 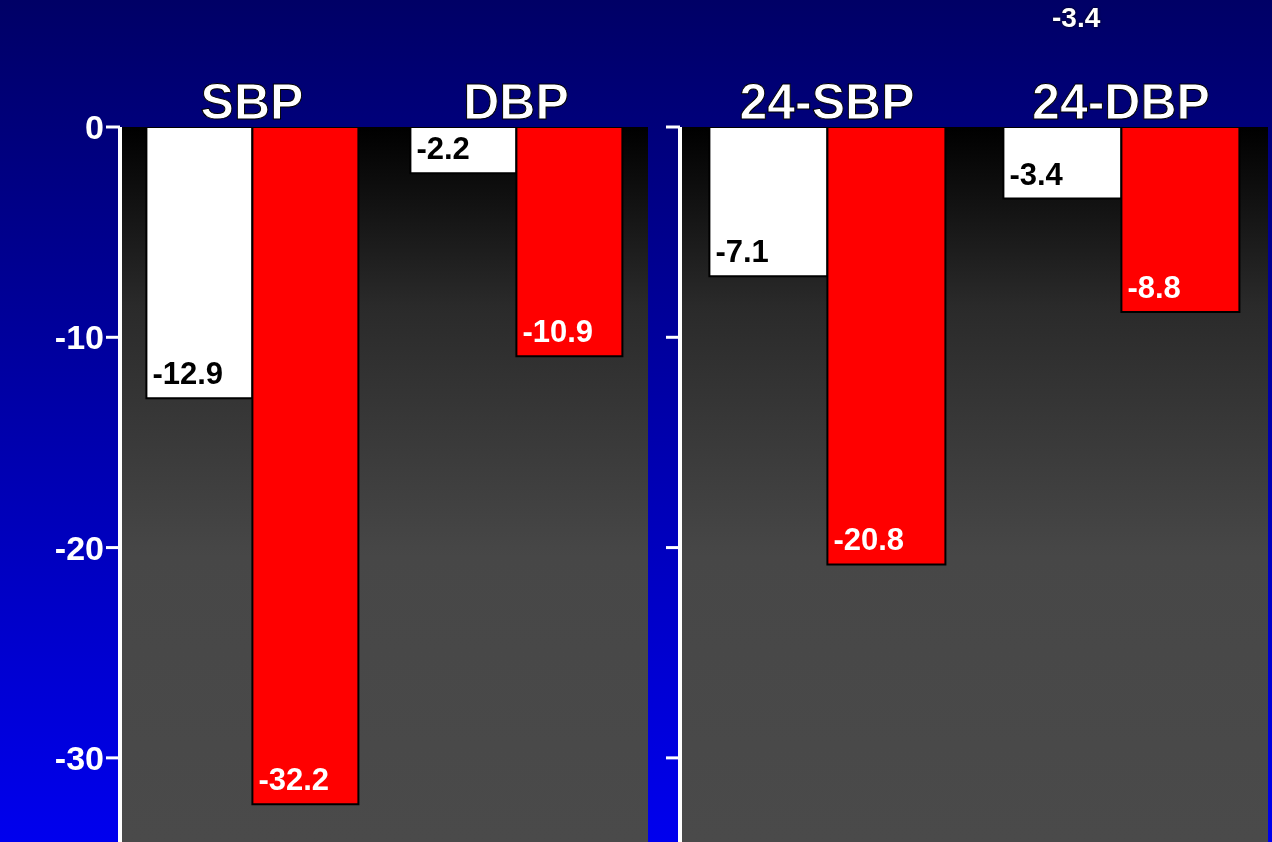 What do you see at coordinates (827, 102) in the screenshot?
I see `x-tick-label: 24-SBP` at bounding box center [827, 102].